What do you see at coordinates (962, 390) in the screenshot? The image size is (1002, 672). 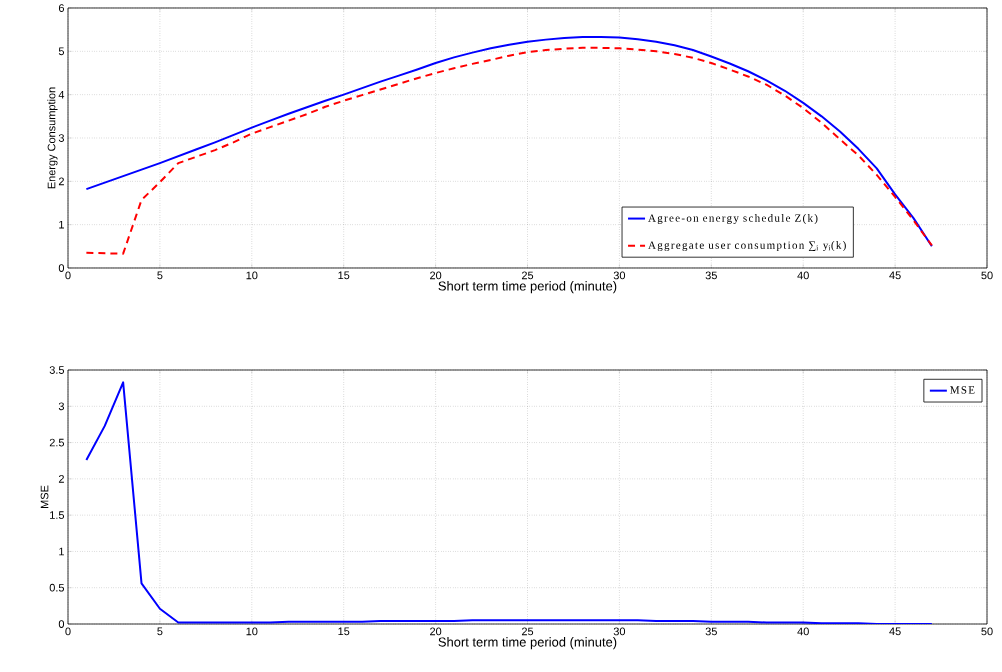 I see `legend-label: MSE` at bounding box center [962, 390].